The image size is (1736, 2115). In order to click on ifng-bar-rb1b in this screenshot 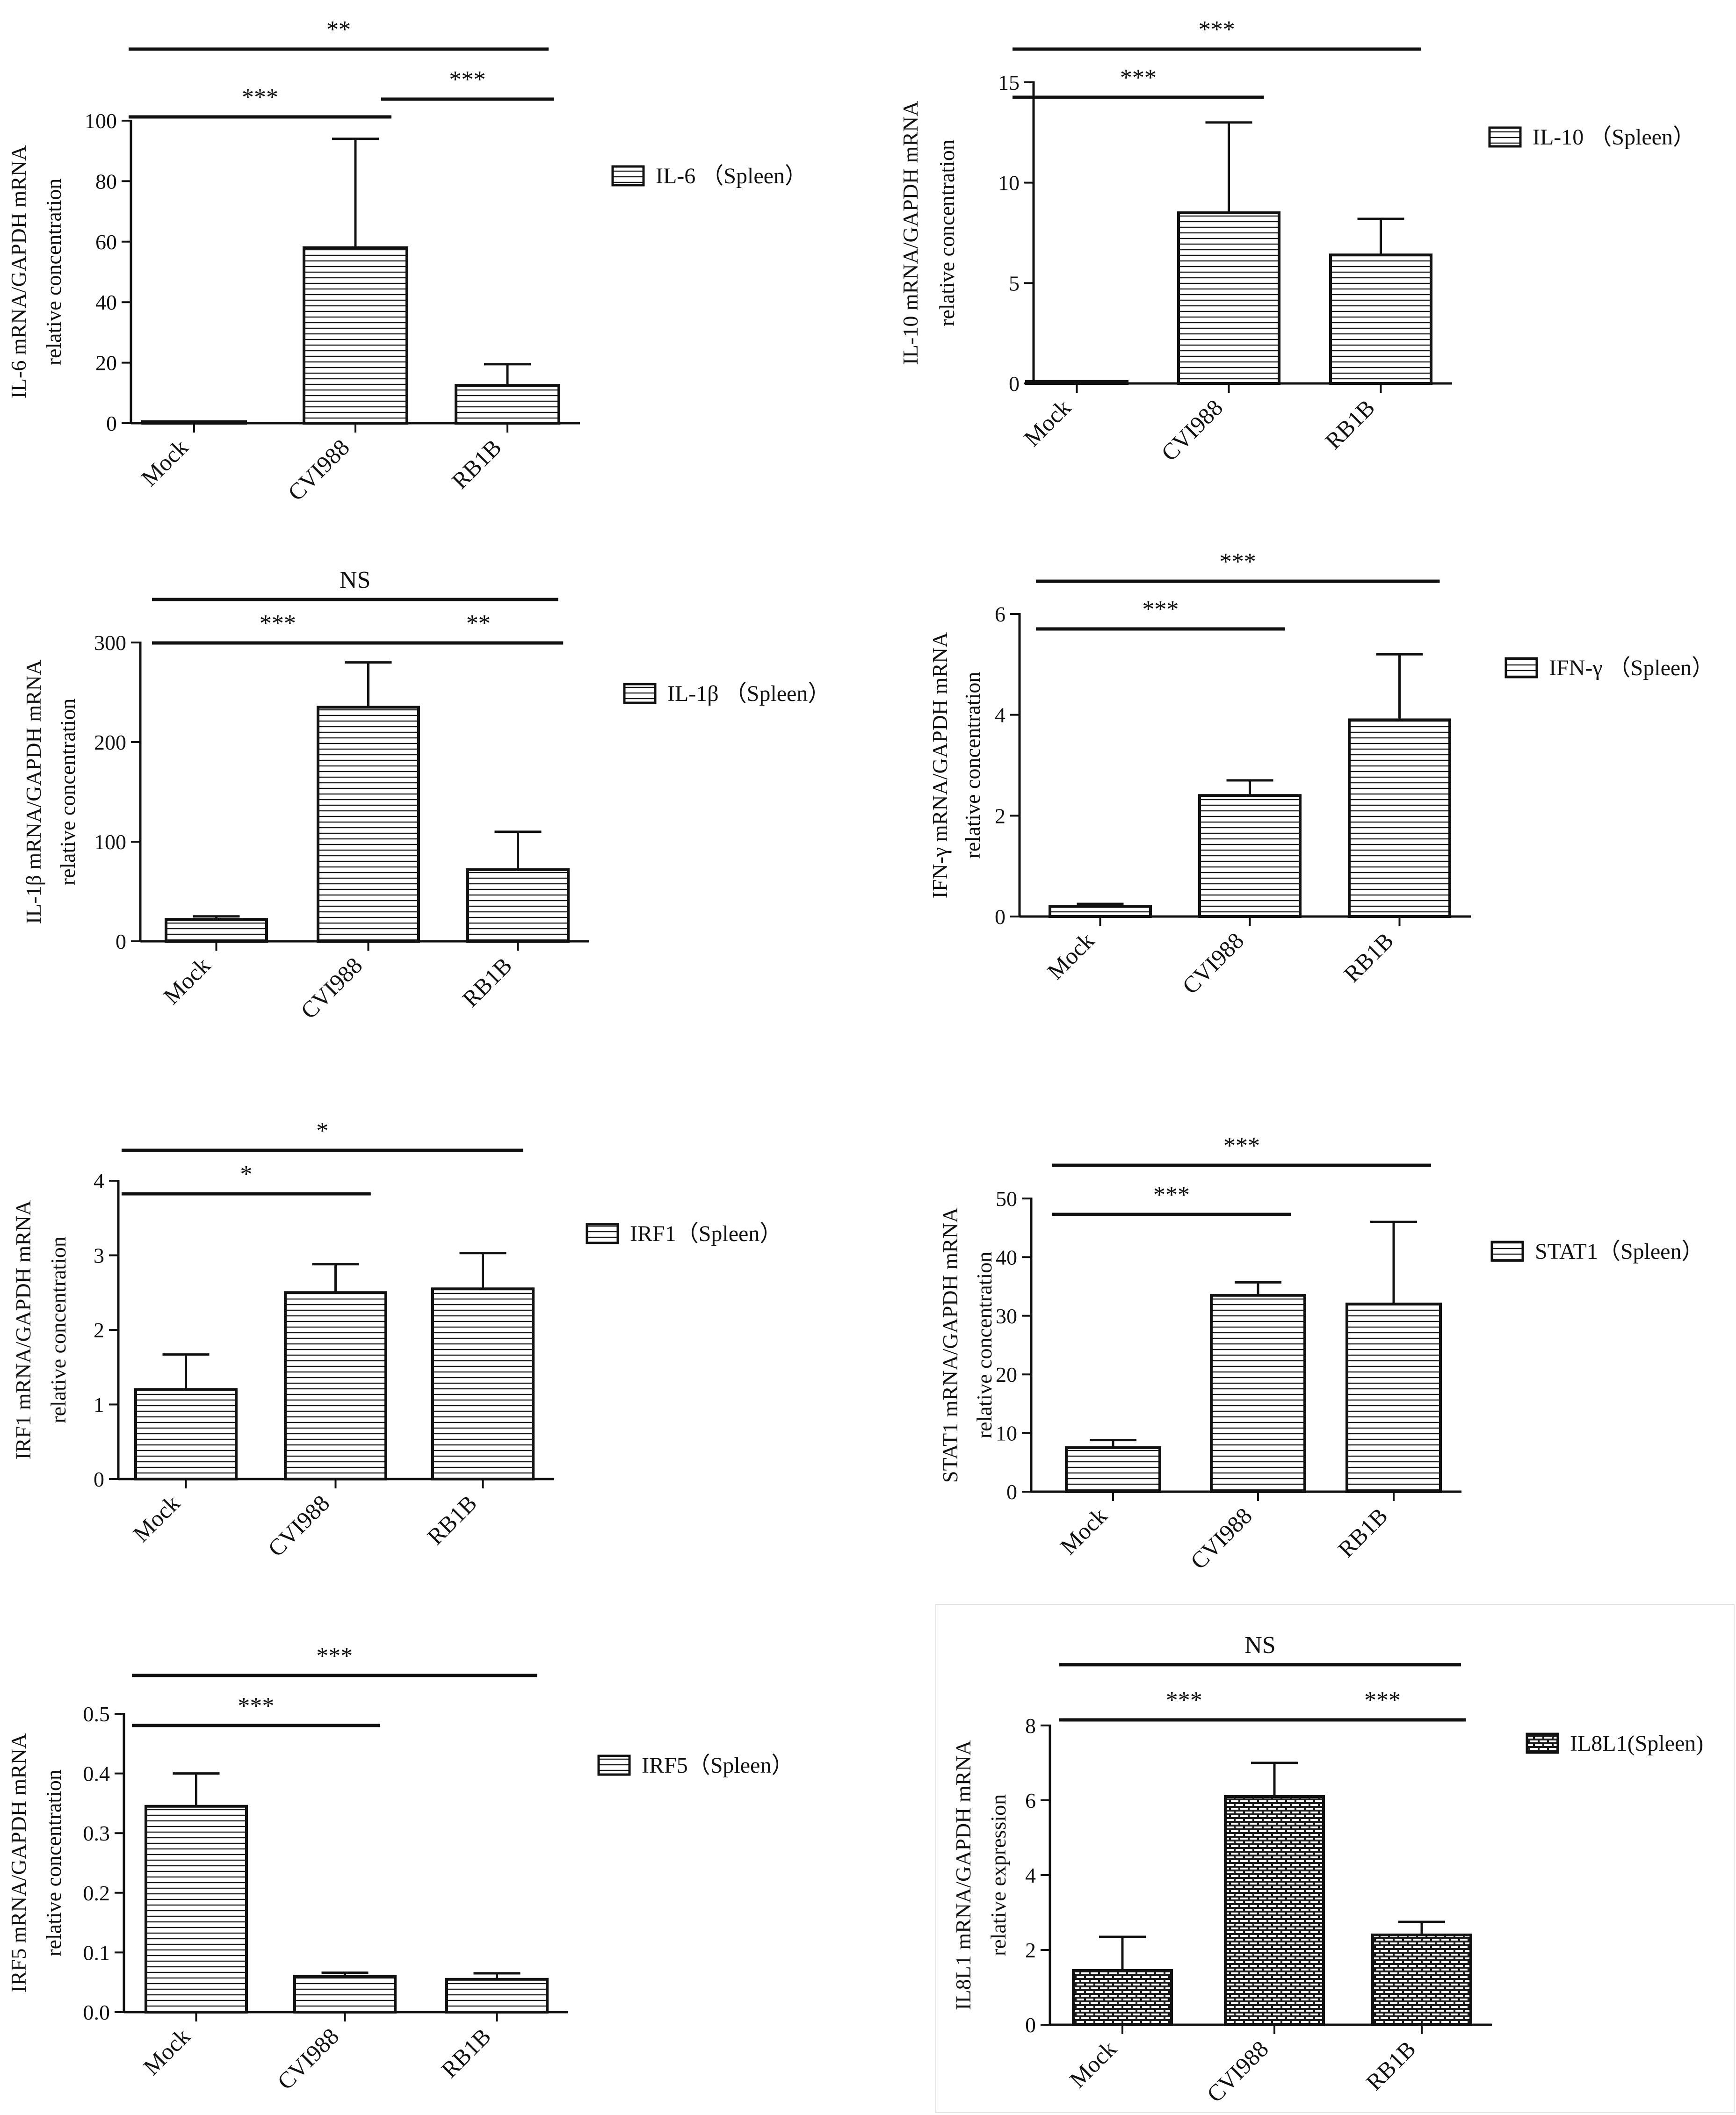, I will do `click(1399, 818)`.